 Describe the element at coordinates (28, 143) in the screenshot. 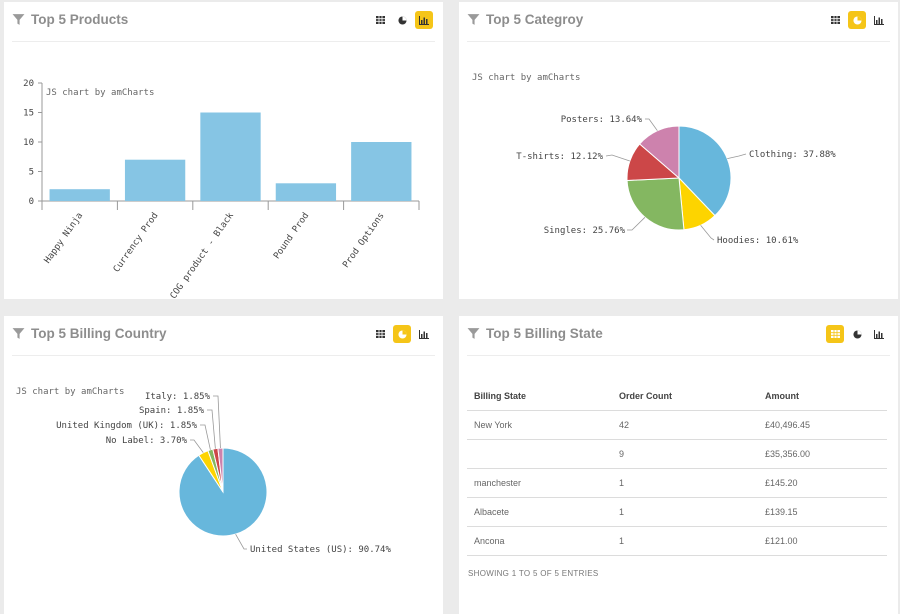

I see `y-tick-label: 10` at that location.